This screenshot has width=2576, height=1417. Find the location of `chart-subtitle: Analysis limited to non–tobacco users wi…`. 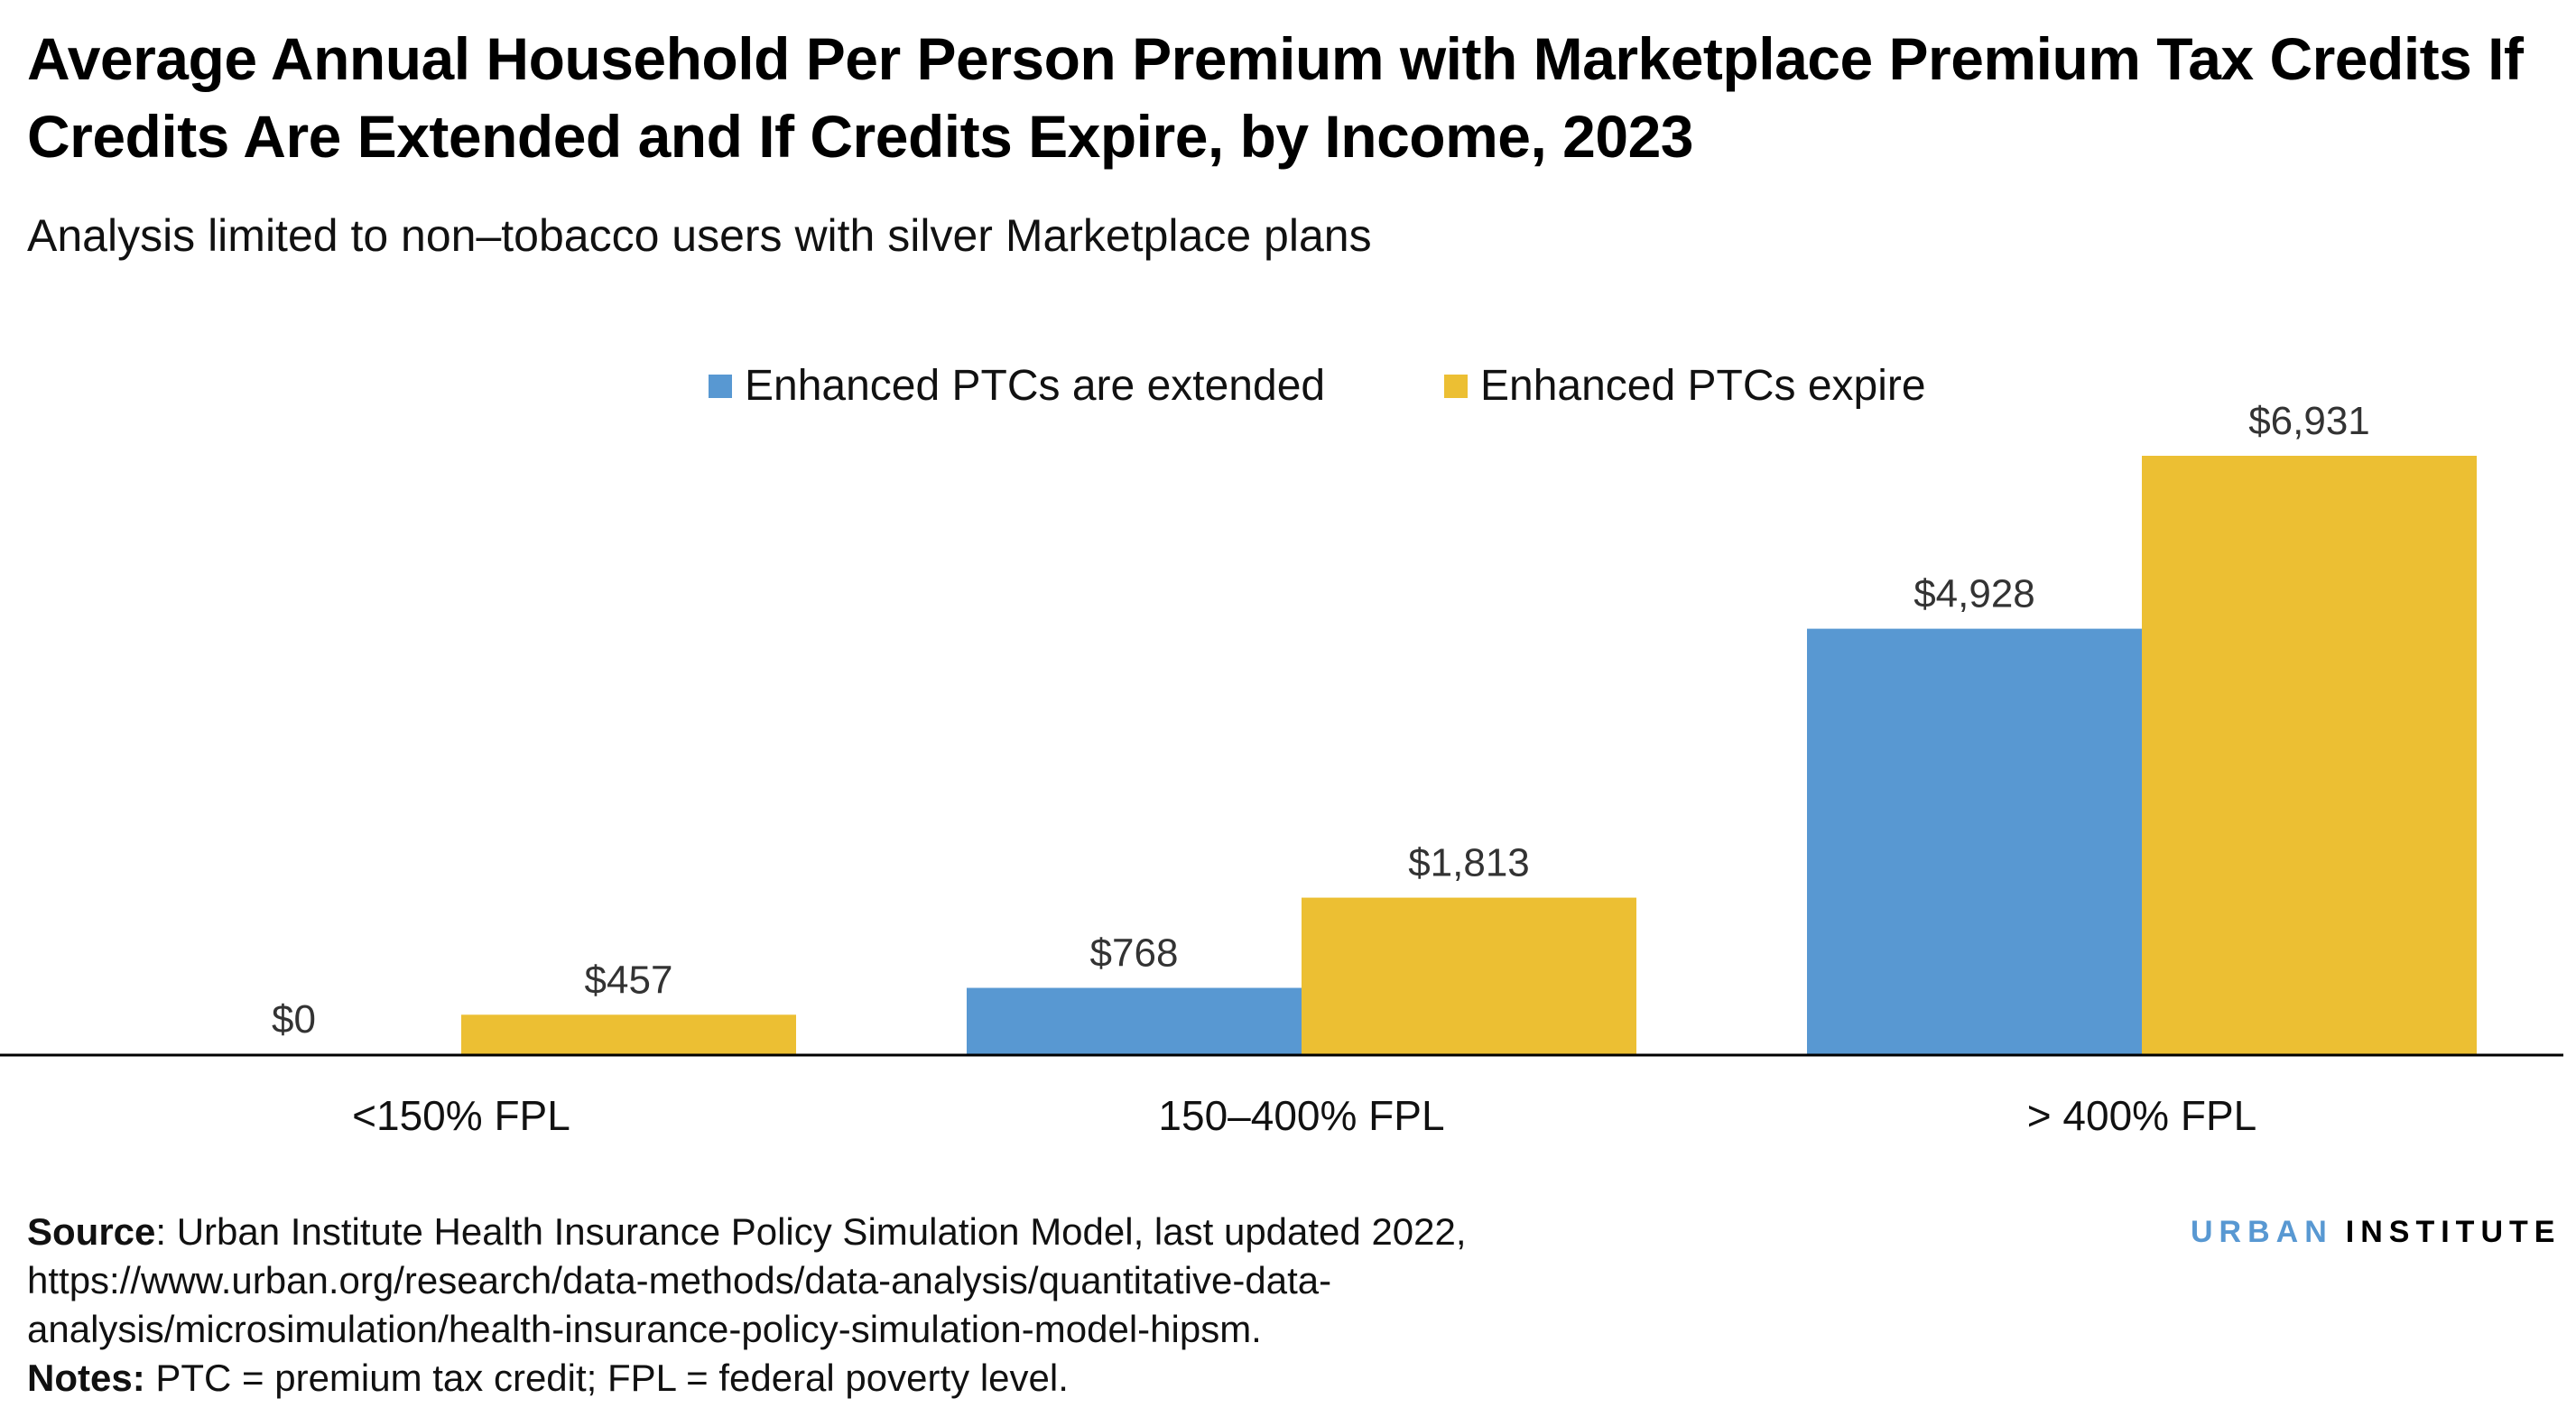

chart-subtitle: Analysis limited to non–tobacco users wi… is located at coordinates (700, 235).